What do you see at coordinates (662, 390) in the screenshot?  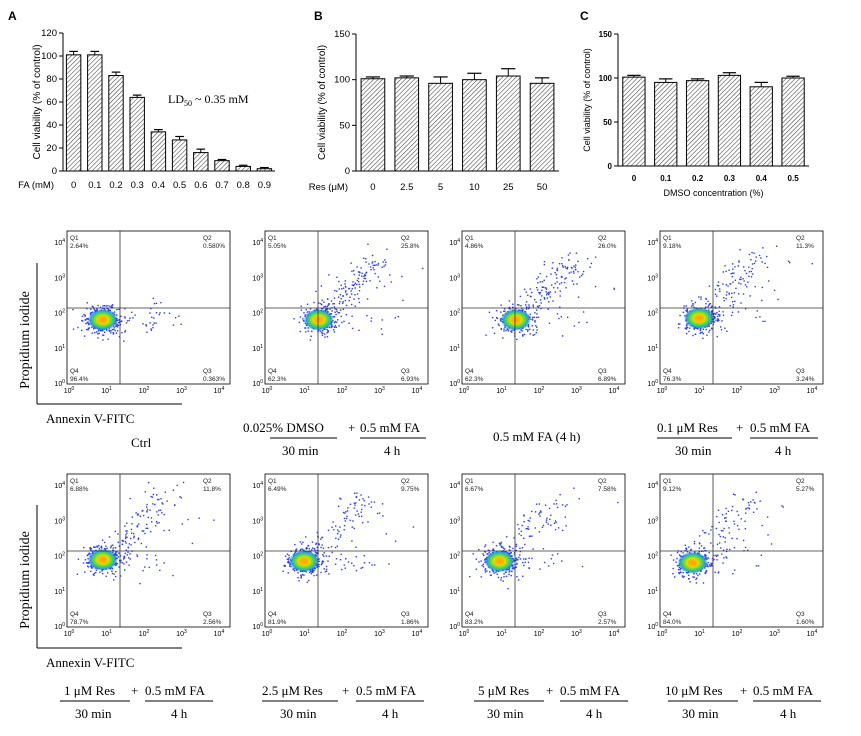 I see `x-decade-label: 100` at bounding box center [662, 390].